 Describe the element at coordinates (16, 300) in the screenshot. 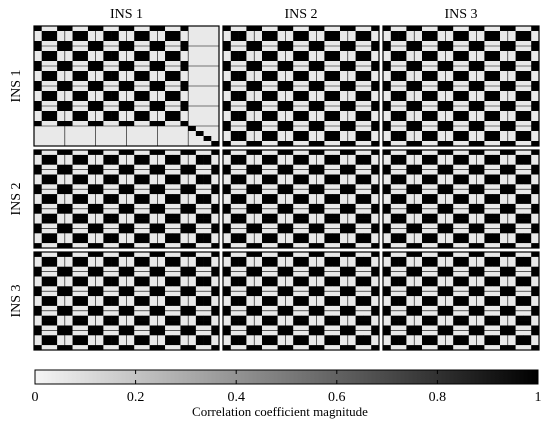

I see `row-title: INS 3` at that location.